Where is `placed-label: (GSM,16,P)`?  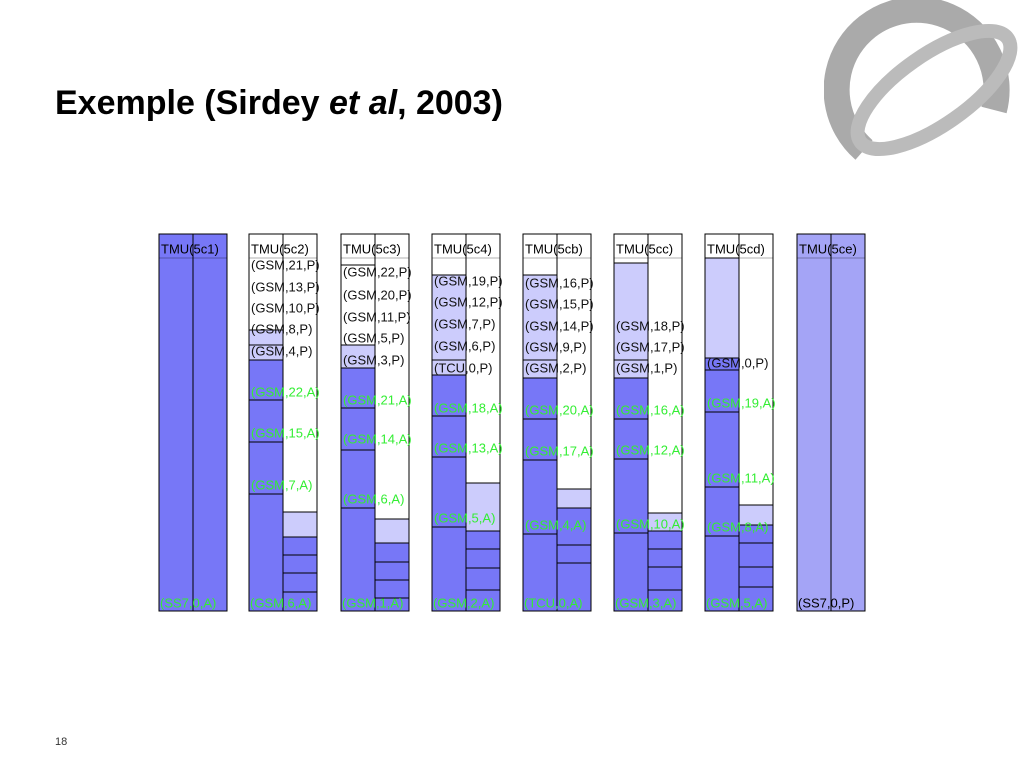 placed-label: (GSM,16,P) is located at coordinates (559, 282).